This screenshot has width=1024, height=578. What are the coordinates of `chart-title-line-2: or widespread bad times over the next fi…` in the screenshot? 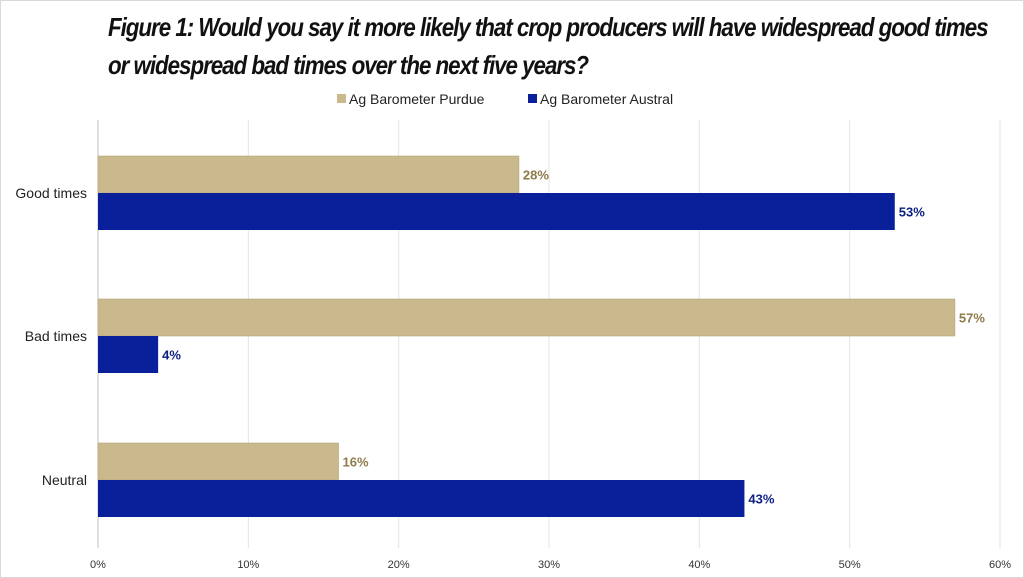 It's located at (348, 65).